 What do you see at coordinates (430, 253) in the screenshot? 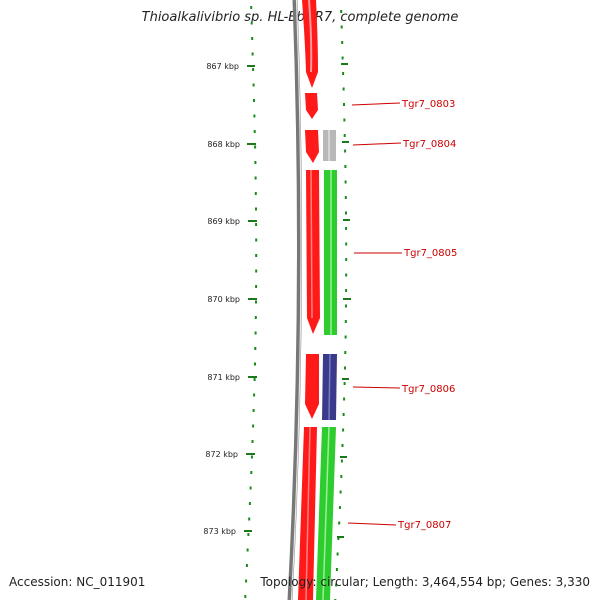
I see `gene-label-tgr7-0805: Tgr7_0805` at bounding box center [430, 253].